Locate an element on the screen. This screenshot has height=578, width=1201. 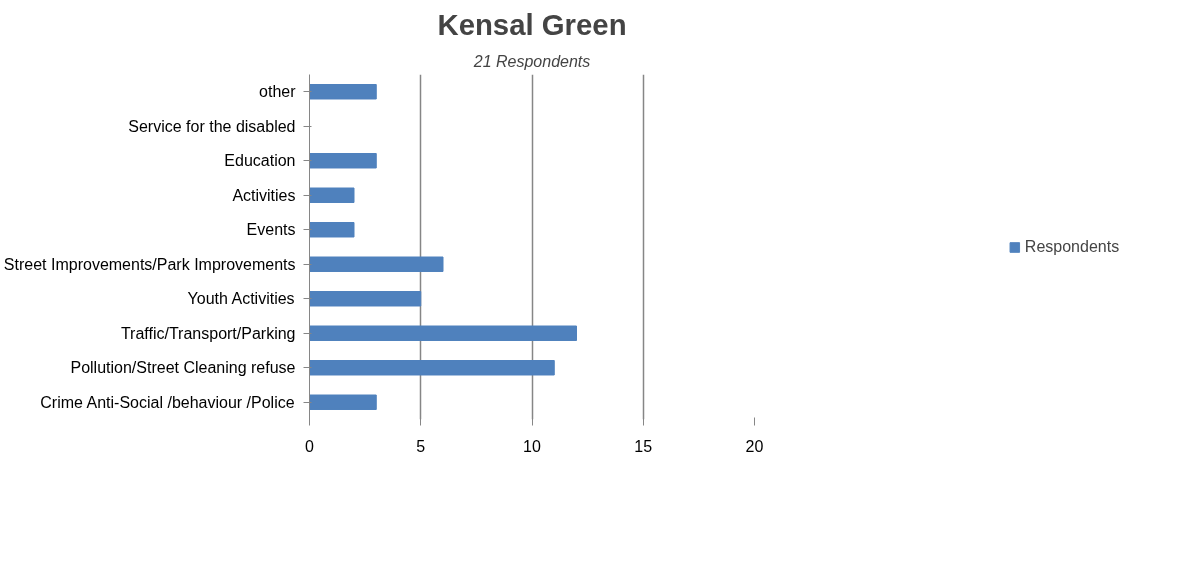
y-tick-label: Street Improvements/Park Improvements is located at coordinates (149, 264).